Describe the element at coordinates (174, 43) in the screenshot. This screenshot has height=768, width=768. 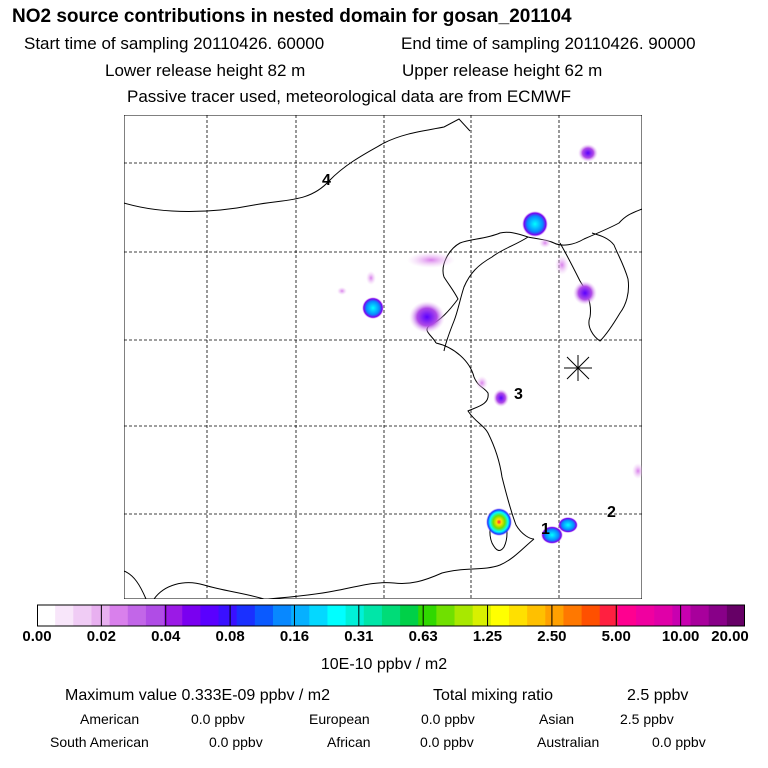
I see `start-time: Start time of sampling 20110426. 60000` at that location.